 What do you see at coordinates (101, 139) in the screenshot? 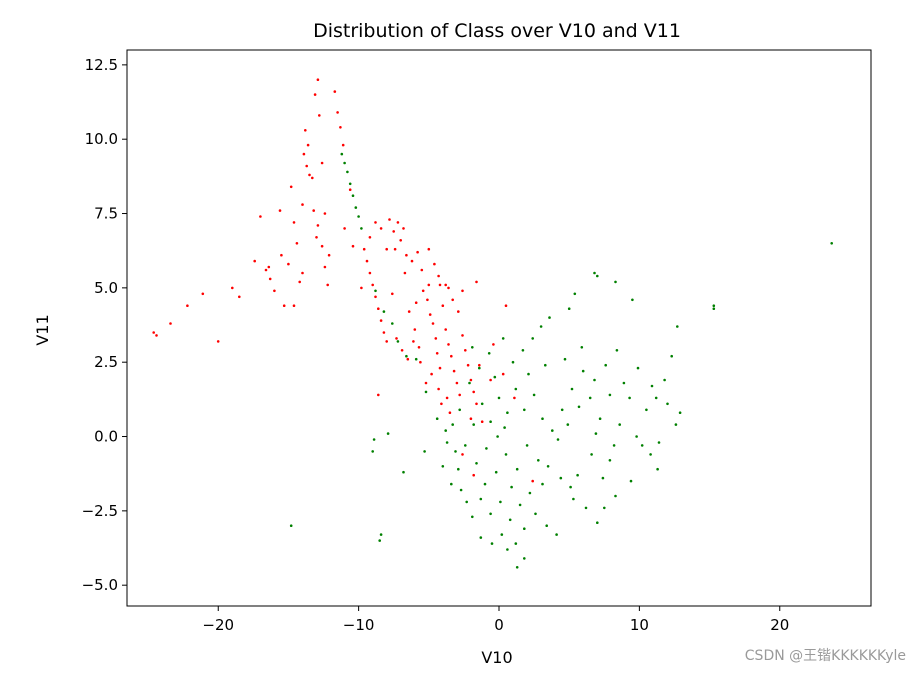
I see `y-tick-label: 10.0` at bounding box center [101, 139].